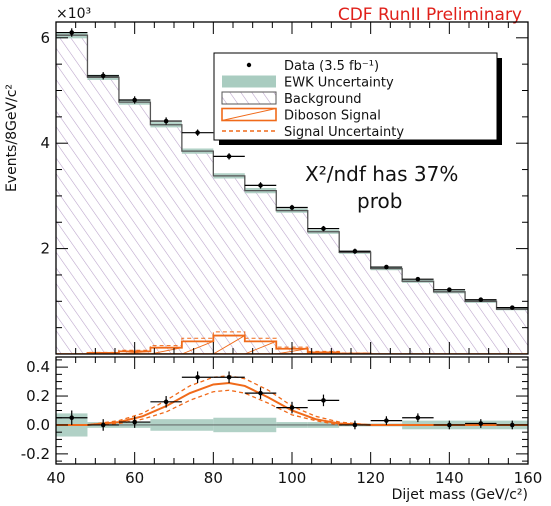 The height and width of the screenshot is (506, 551). I want to click on chi2-annotation-line1: X²/ndf has 37%, so click(381, 174).